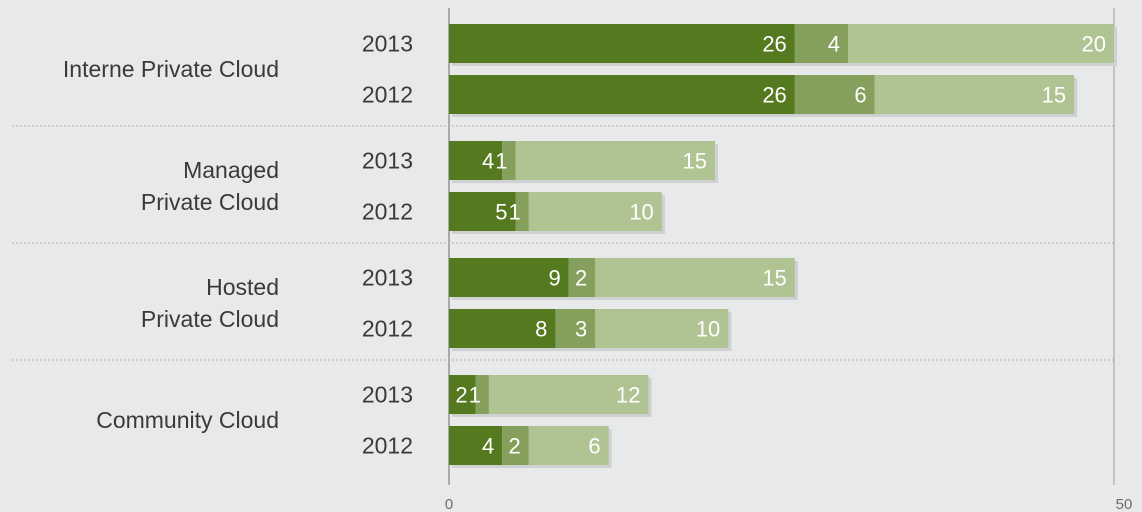 The image size is (1142, 512). Describe the element at coordinates (1124, 504) in the screenshot. I see `x-tick-label: 50` at that location.